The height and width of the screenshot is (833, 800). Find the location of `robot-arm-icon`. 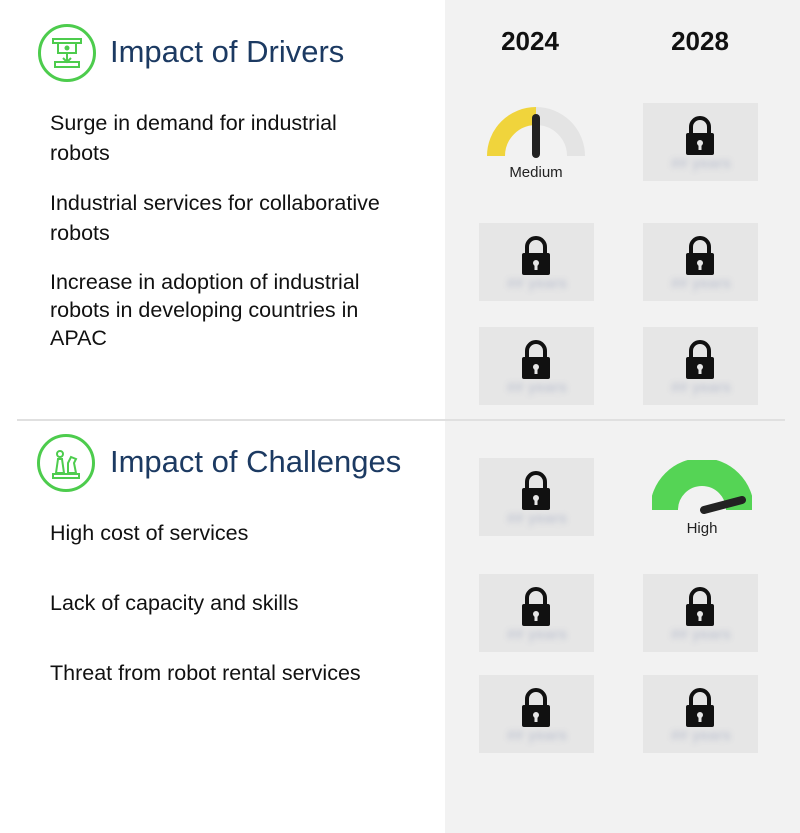

robot-arm-icon is located at coordinates (67, 53).